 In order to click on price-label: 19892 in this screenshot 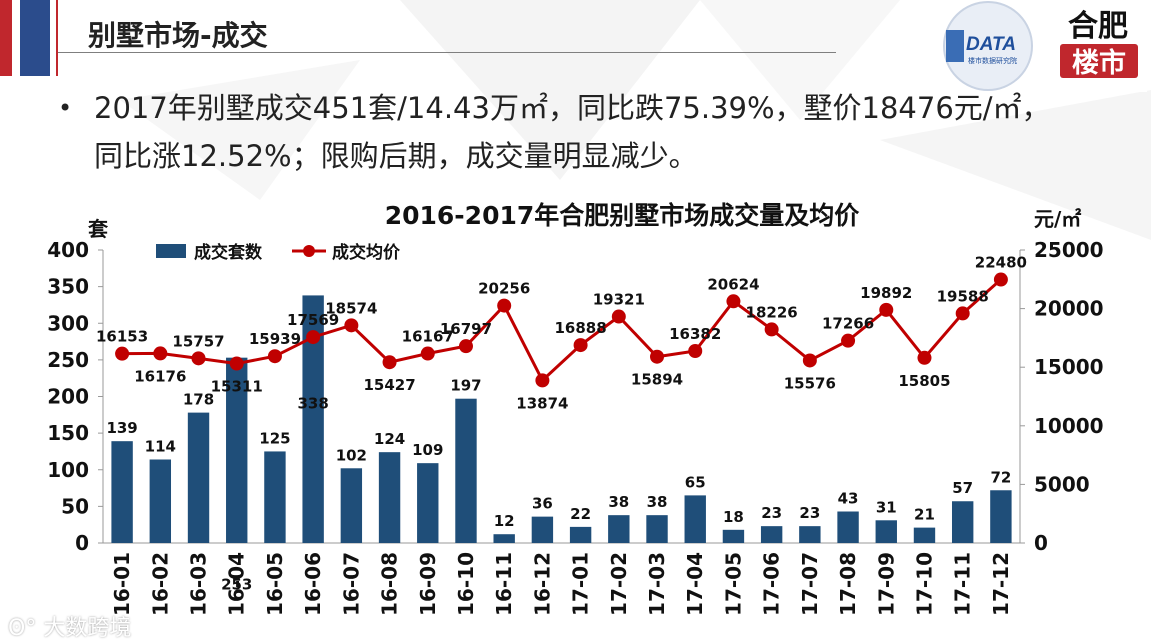, I will do `click(886, 293)`.